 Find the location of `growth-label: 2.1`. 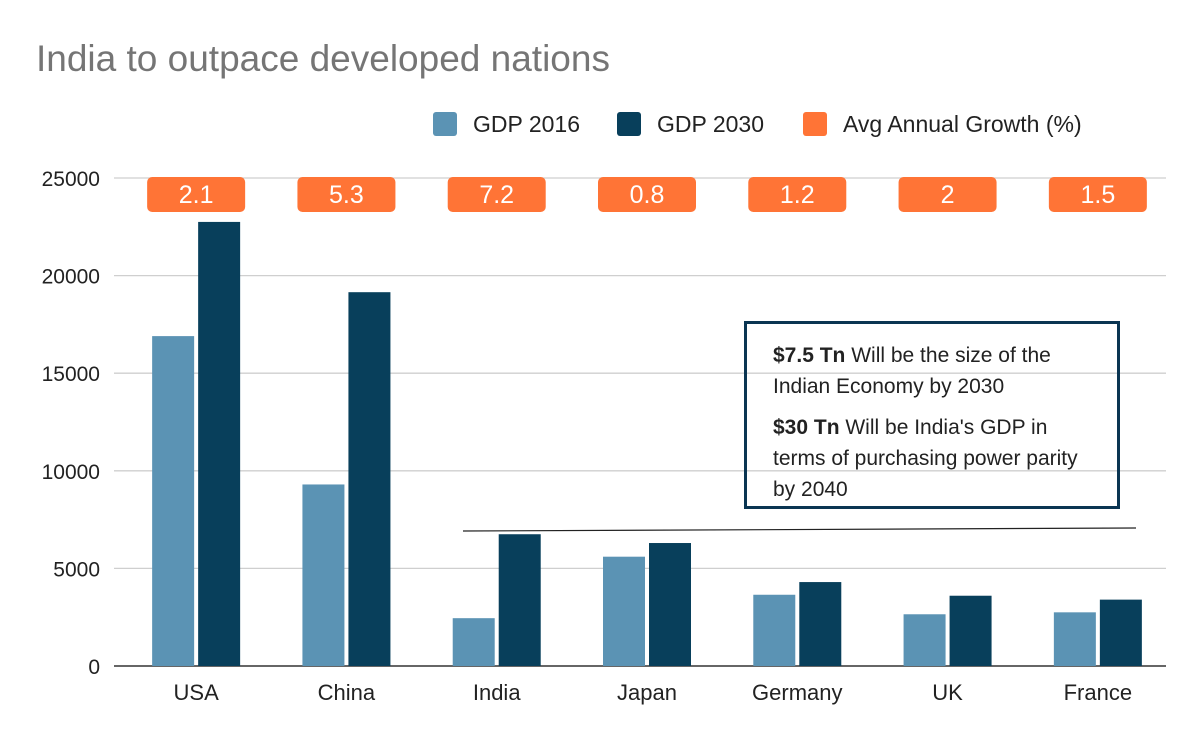

growth-label: 2.1 is located at coordinates (196, 195).